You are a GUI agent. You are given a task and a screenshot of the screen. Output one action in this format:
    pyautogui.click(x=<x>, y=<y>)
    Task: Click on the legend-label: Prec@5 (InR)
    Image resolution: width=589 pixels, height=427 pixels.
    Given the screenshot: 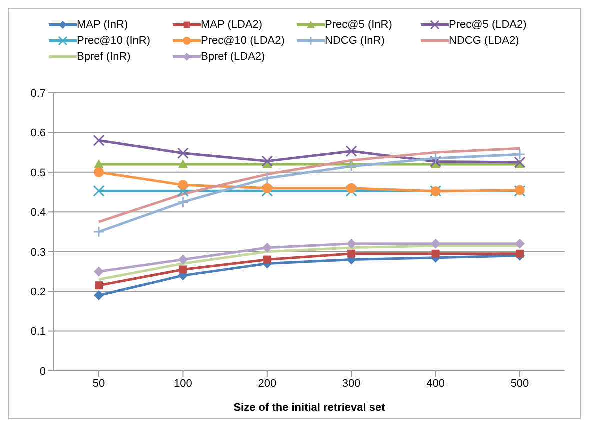 What is the action you would take?
    pyautogui.click(x=358, y=25)
    